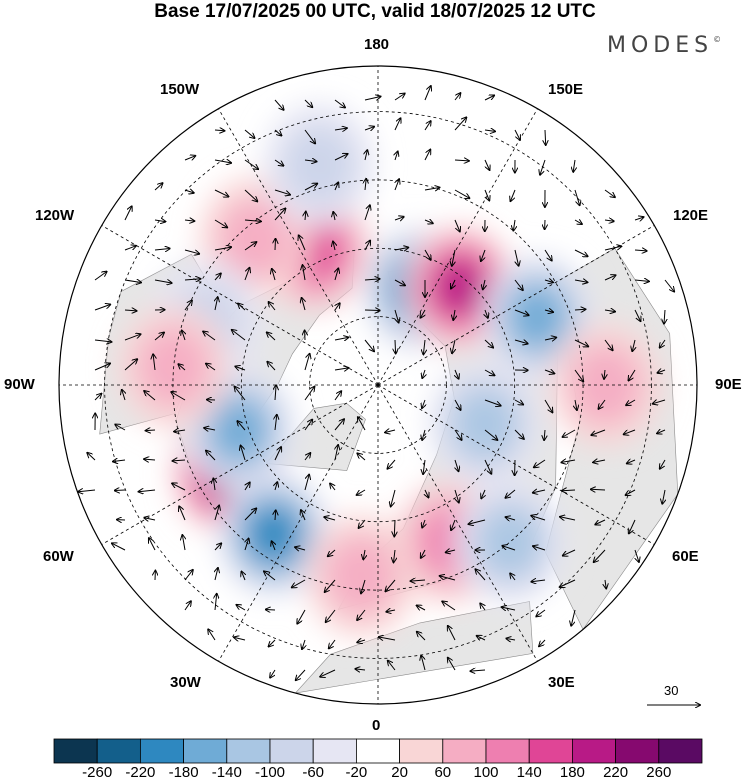 Image resolution: width=750 pixels, height=783 pixels. I want to click on lon-label-90w: 90W, so click(19, 384).